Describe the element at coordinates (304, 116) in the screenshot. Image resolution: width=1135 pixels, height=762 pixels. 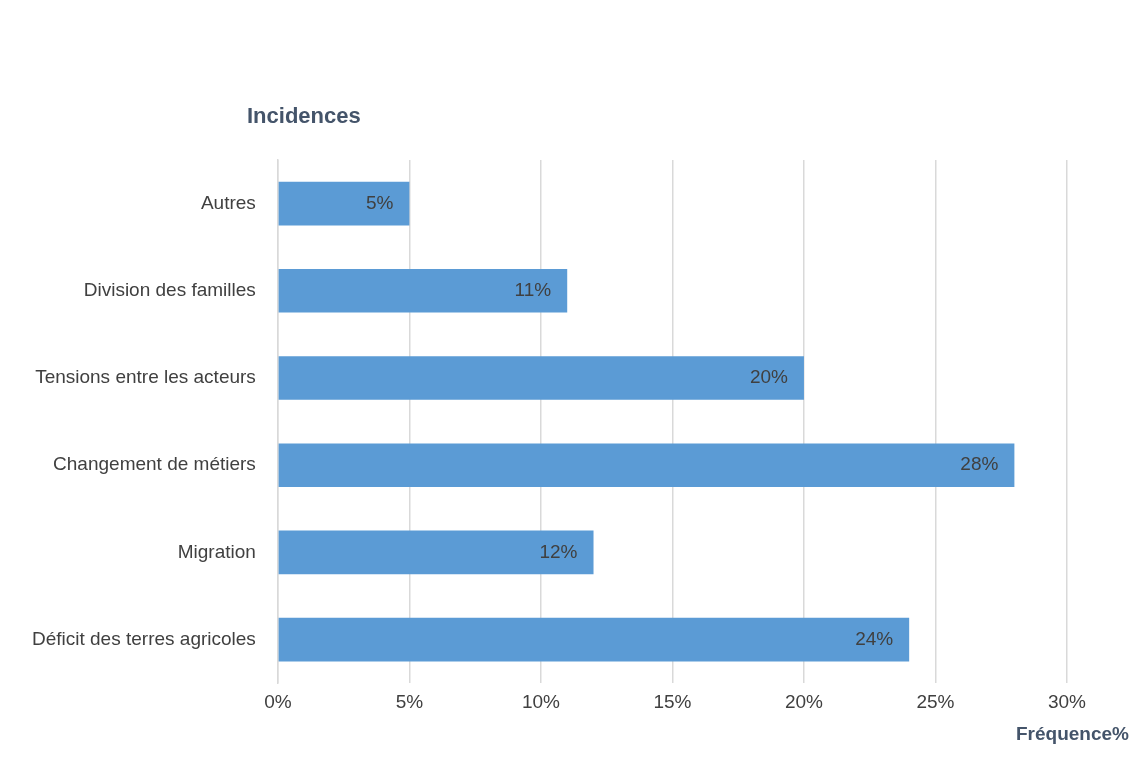
I see `chart-title: Incidences` at that location.